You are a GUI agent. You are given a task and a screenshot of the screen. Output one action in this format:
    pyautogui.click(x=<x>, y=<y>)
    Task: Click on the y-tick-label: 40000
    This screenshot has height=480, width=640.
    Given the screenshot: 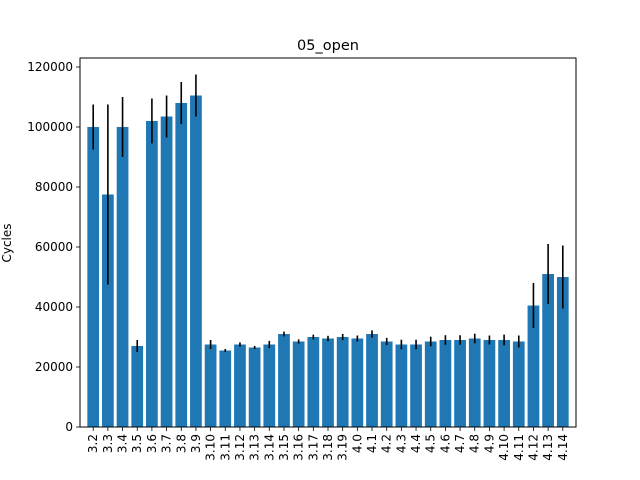 What is the action you would take?
    pyautogui.click(x=54, y=307)
    